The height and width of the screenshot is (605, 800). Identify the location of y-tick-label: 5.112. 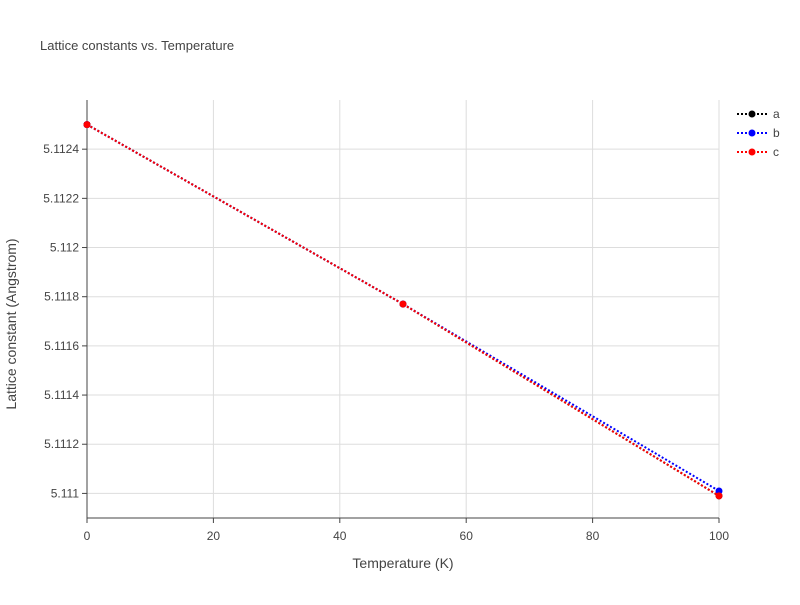
(64, 248).